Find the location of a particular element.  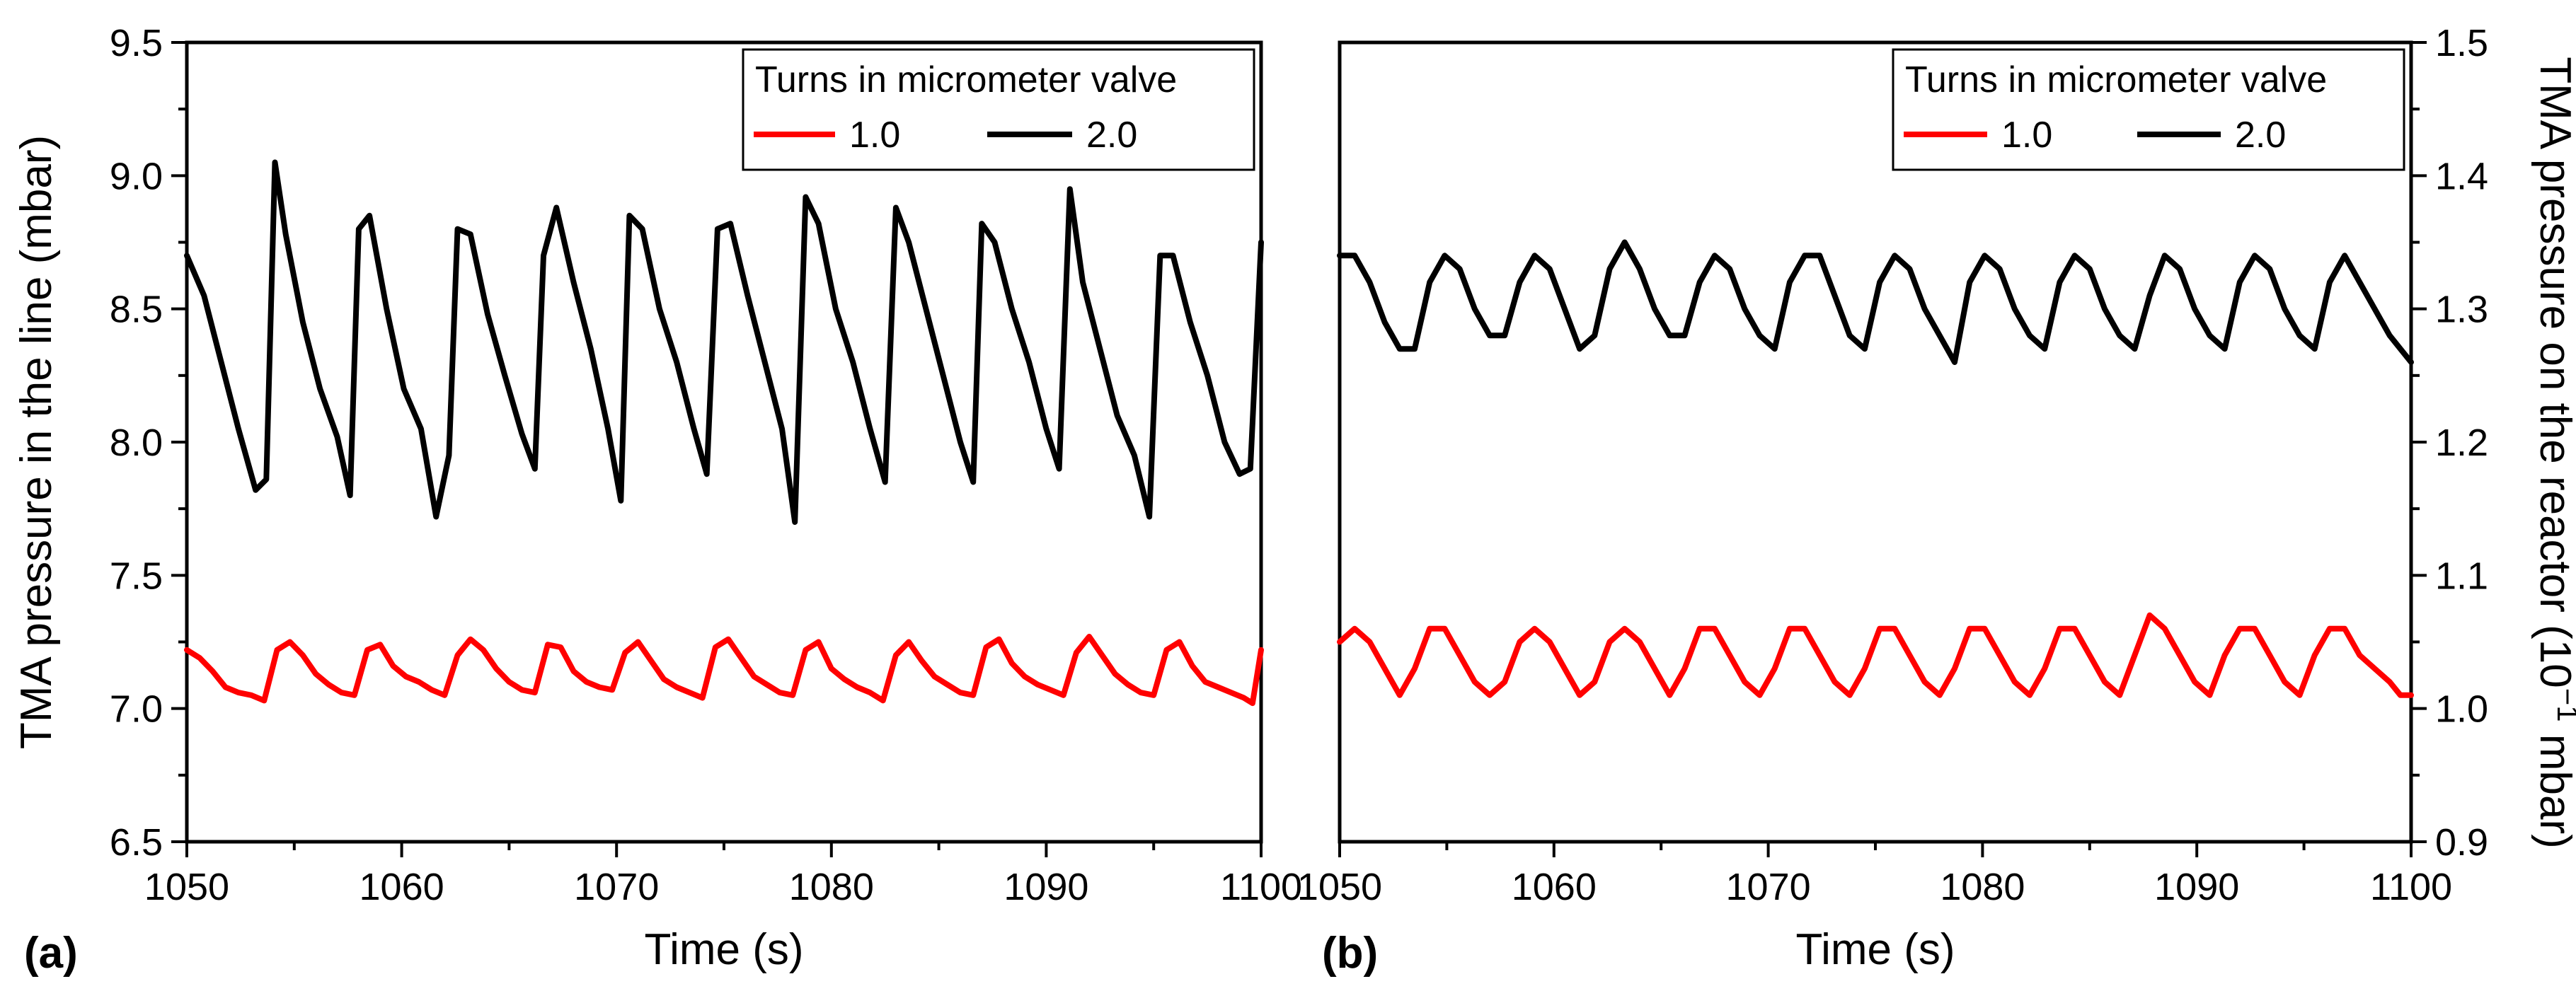

y-axis-label-b-suffix: mbar) is located at coordinates (2553, 786).